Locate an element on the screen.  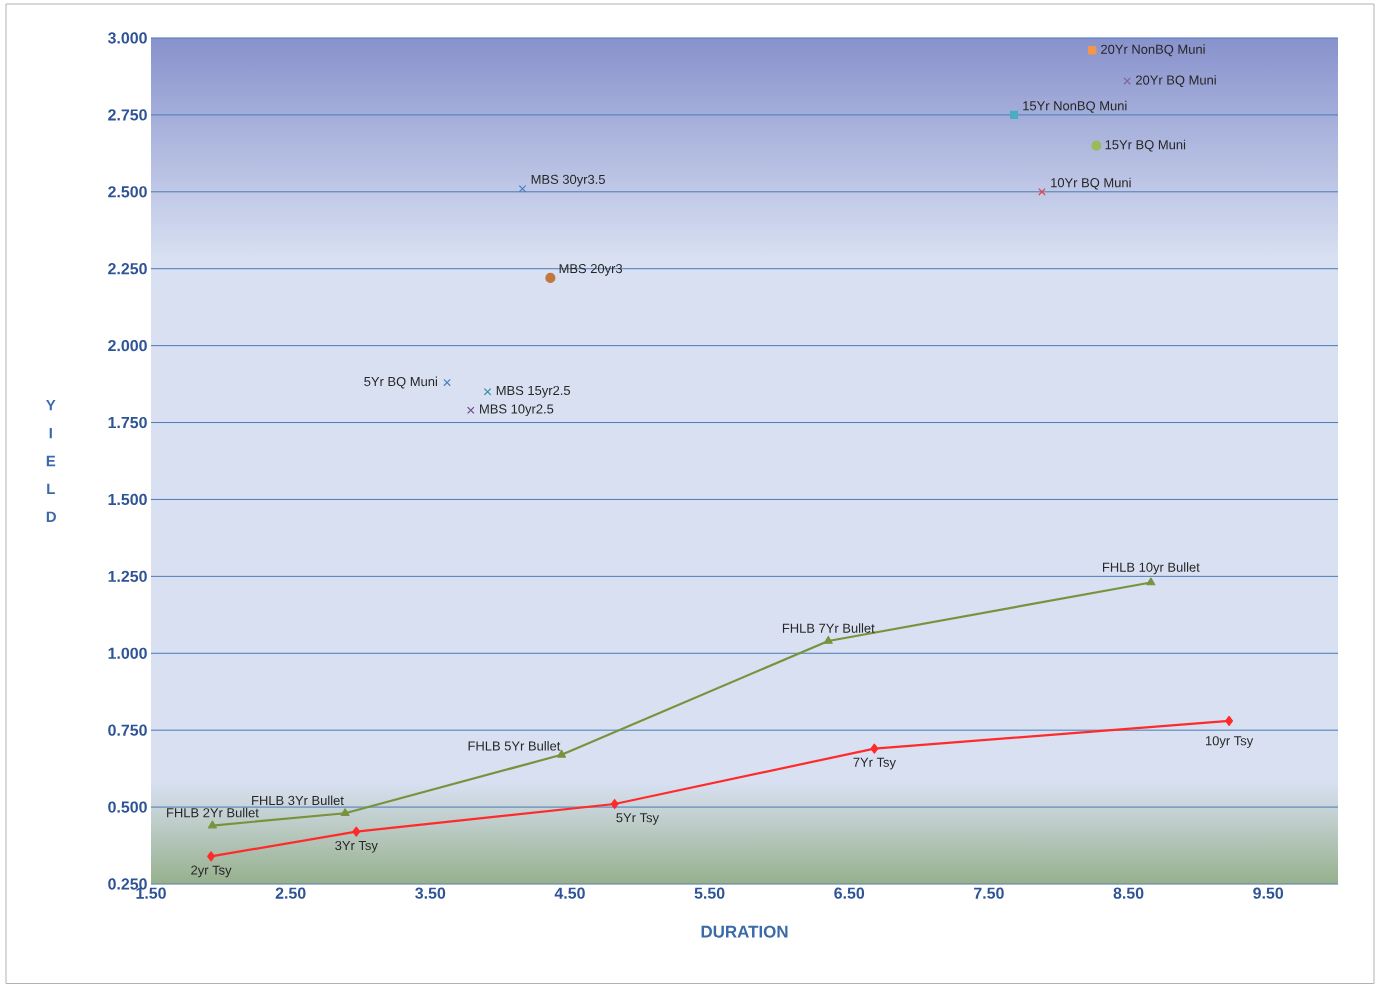
y-tick-label: 3.000 is located at coordinates (127, 38).